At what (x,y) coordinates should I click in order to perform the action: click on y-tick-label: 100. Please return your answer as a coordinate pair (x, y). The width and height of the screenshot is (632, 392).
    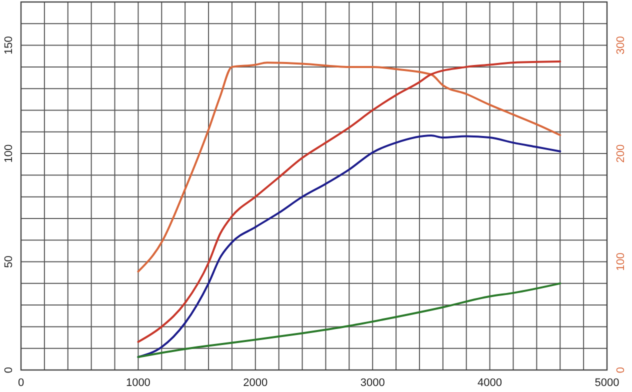
    Looking at the image, I should click on (9, 153).